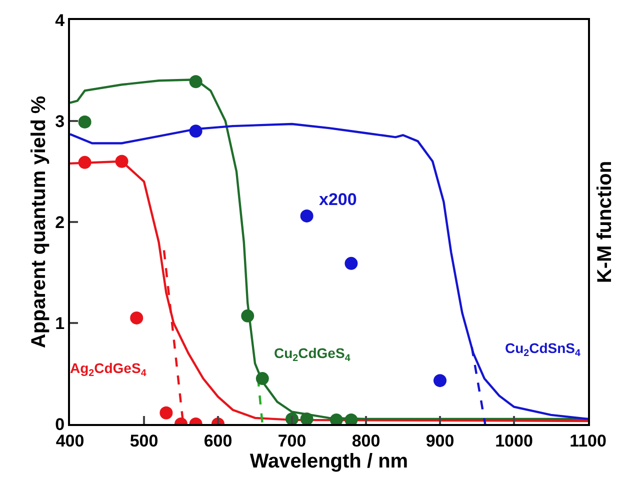 This screenshot has width=633, height=484. I want to click on y-tick-label: 1, so click(60, 323).